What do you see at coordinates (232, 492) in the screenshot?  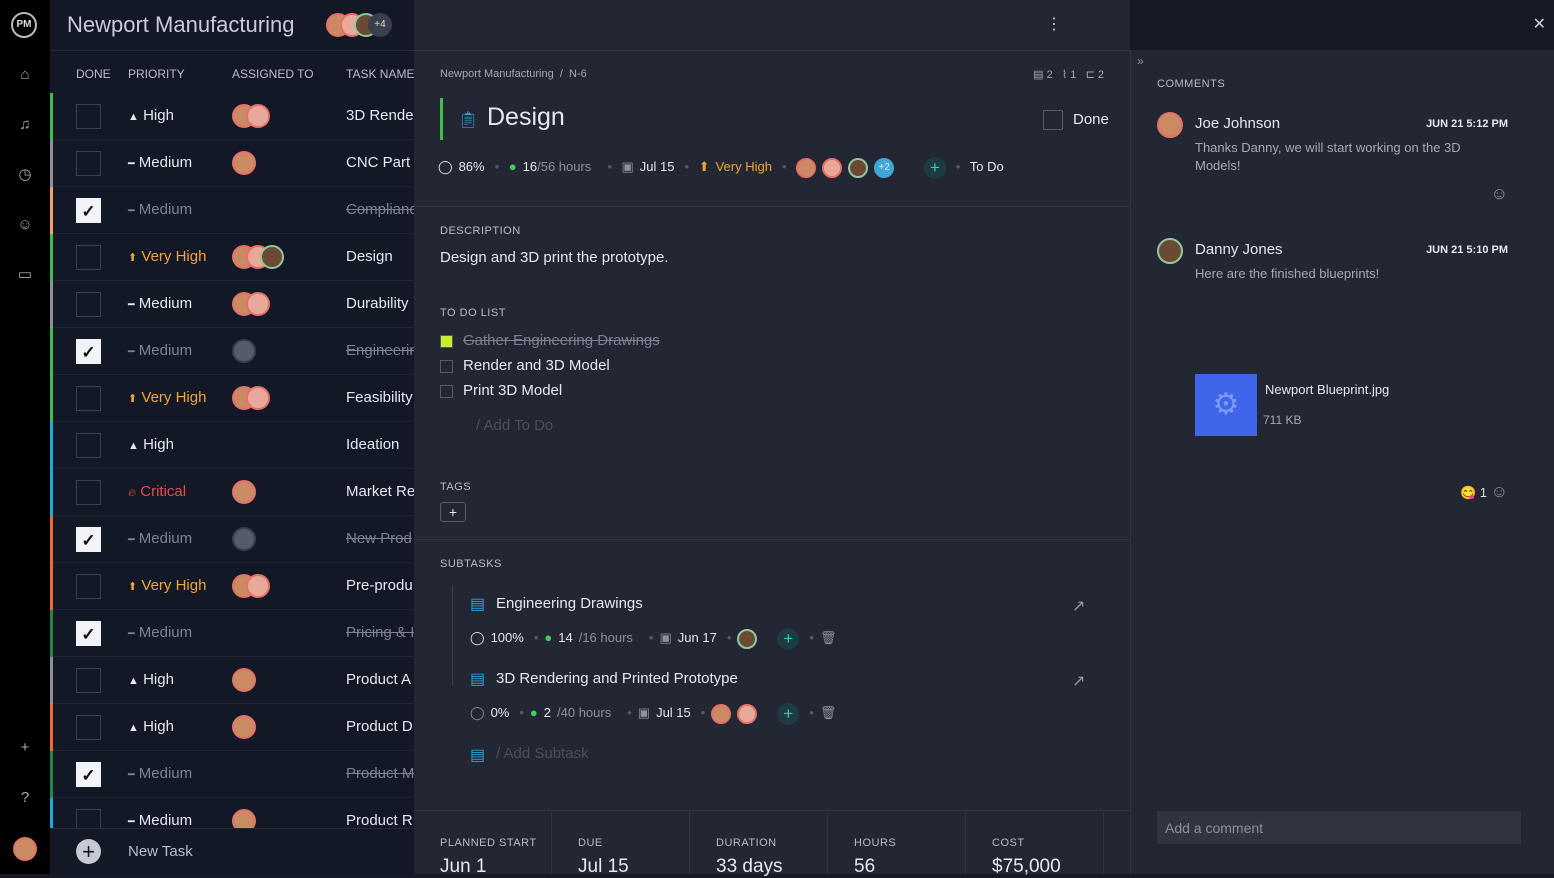 I see `table-row: 🔥︎ Critical Market Re` at bounding box center [232, 492].